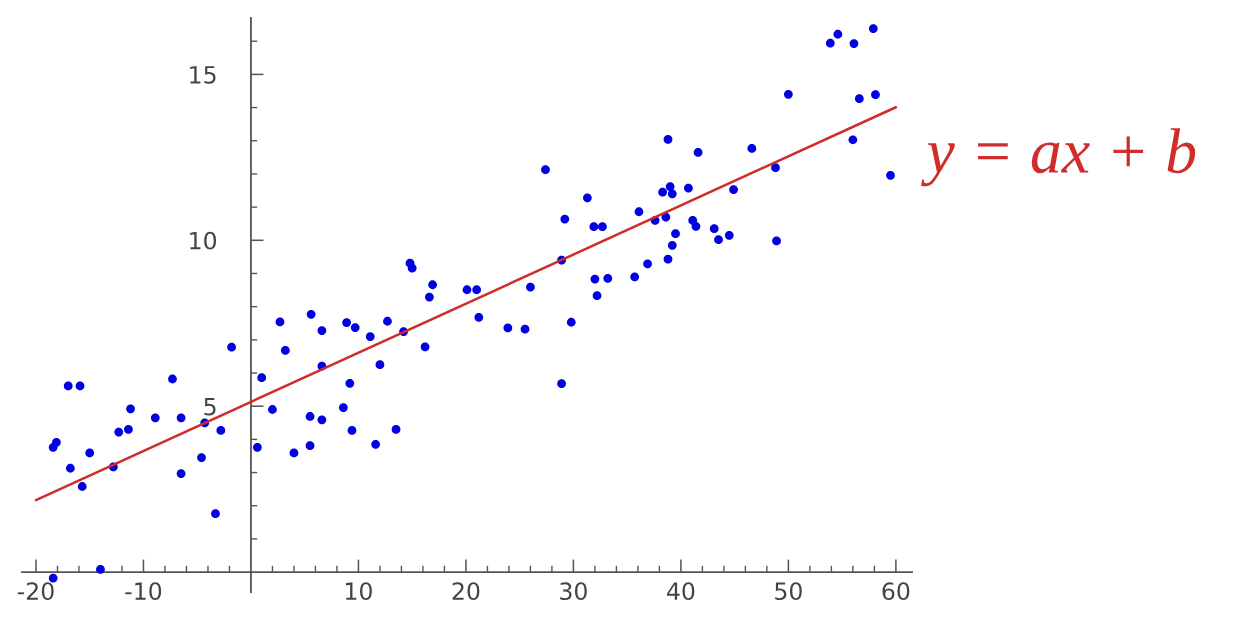  What do you see at coordinates (359, 591) in the screenshot?
I see `x-tick-label: 10` at bounding box center [359, 591].